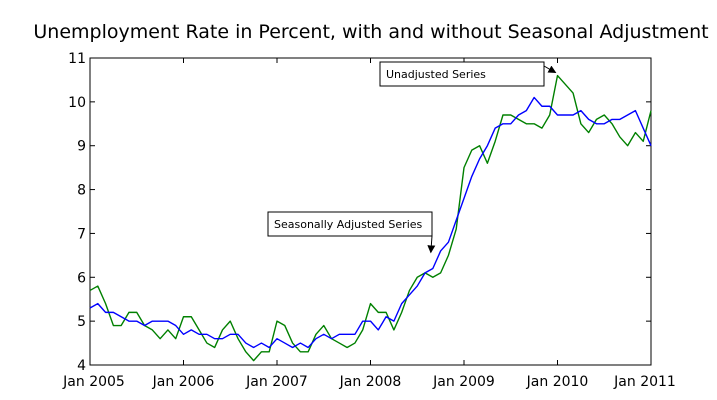  I want to click on x-tick-label: Jan 2008, so click(370, 382).